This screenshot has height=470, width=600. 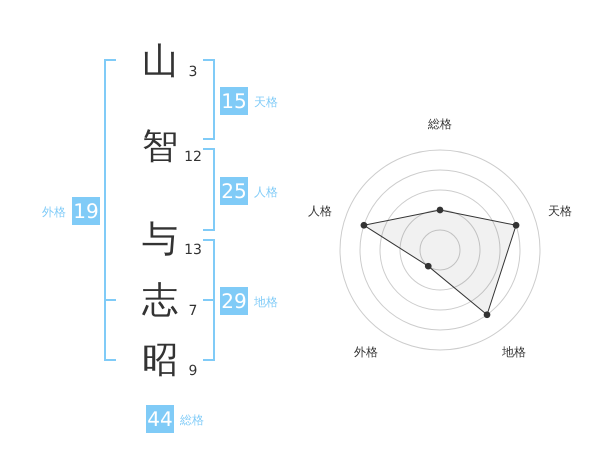 I want to click on text: 人格, so click(x=266, y=192).